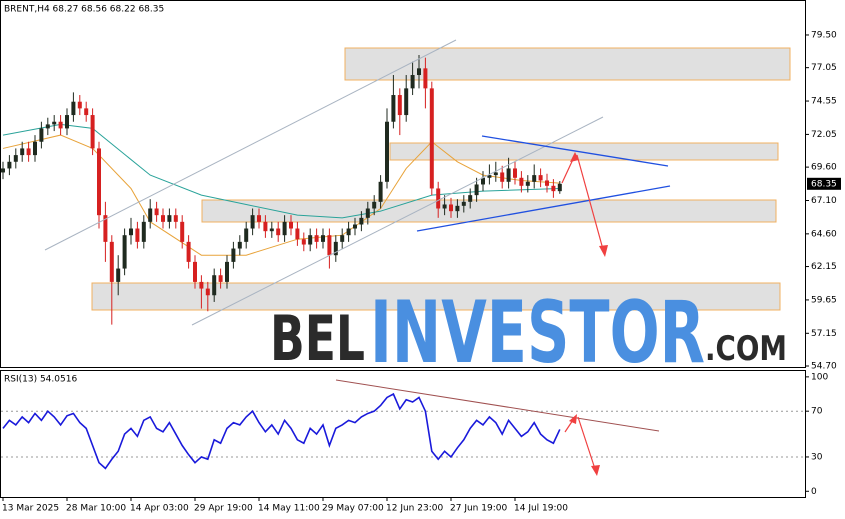 The width and height of the screenshot is (845, 519). What do you see at coordinates (817, 412) in the screenshot?
I see `y-tick-label: 70` at bounding box center [817, 412].